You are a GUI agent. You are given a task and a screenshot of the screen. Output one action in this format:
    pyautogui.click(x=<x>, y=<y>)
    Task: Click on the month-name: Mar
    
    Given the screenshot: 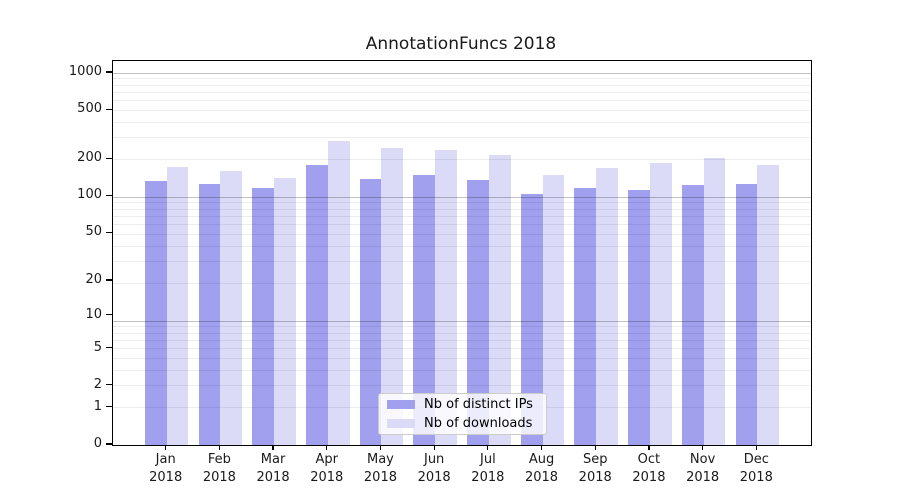 What is the action you would take?
    pyautogui.click(x=273, y=459)
    